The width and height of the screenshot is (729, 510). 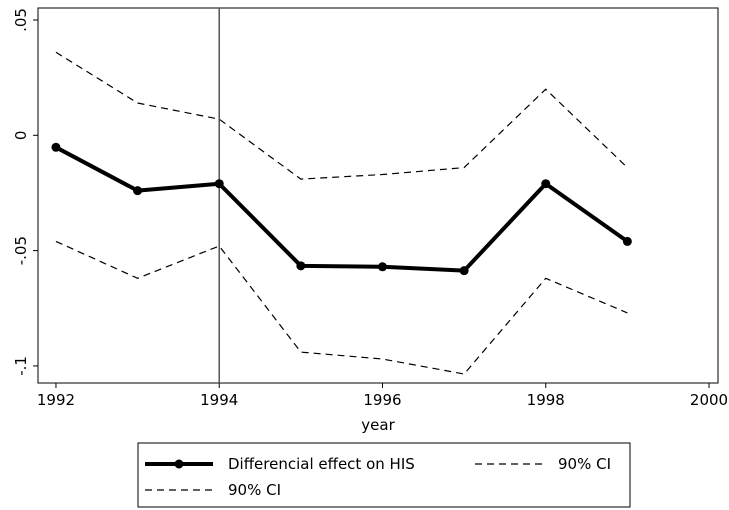 What do you see at coordinates (384, 475) in the screenshot?
I see `legend` at bounding box center [384, 475].